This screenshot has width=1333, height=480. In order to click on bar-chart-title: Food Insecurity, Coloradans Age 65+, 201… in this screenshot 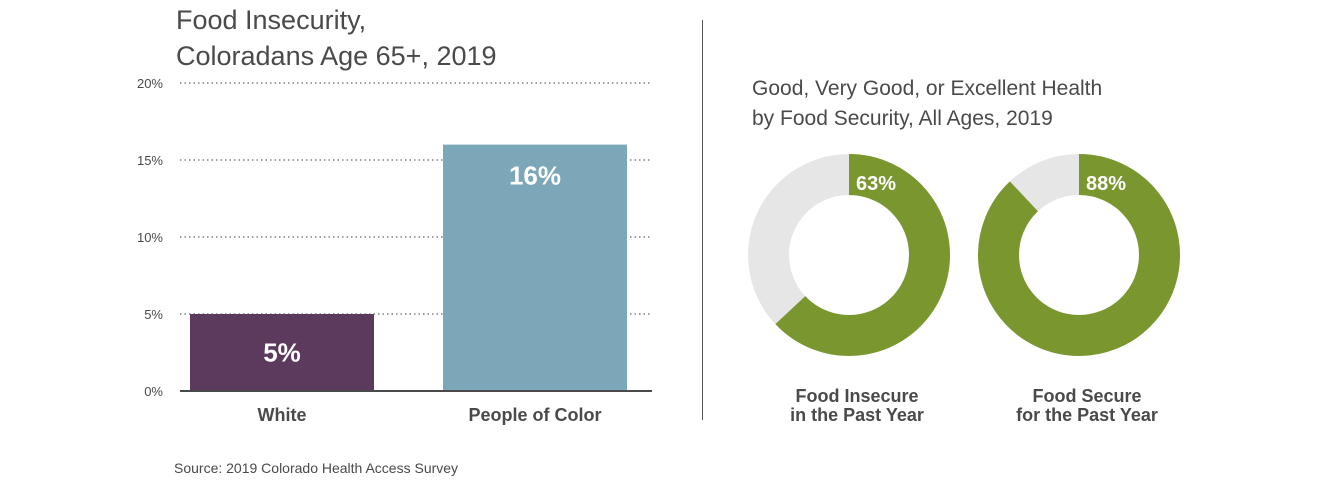, I will do `click(436, 38)`.